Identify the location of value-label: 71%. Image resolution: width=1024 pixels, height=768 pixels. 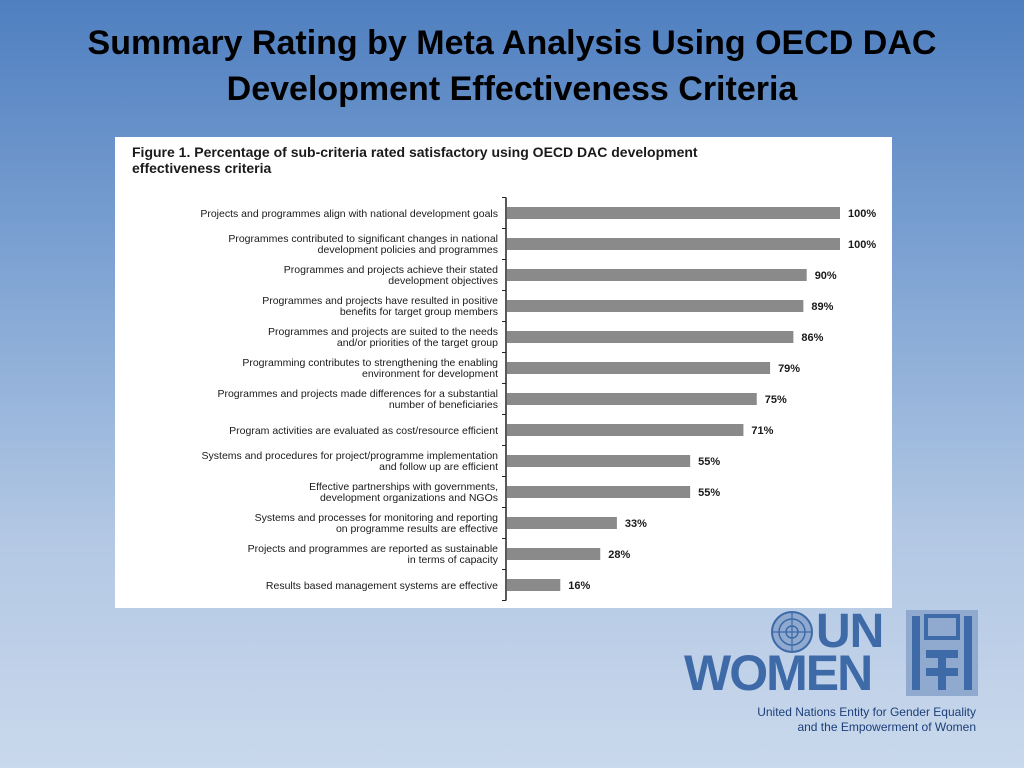
(762, 431).